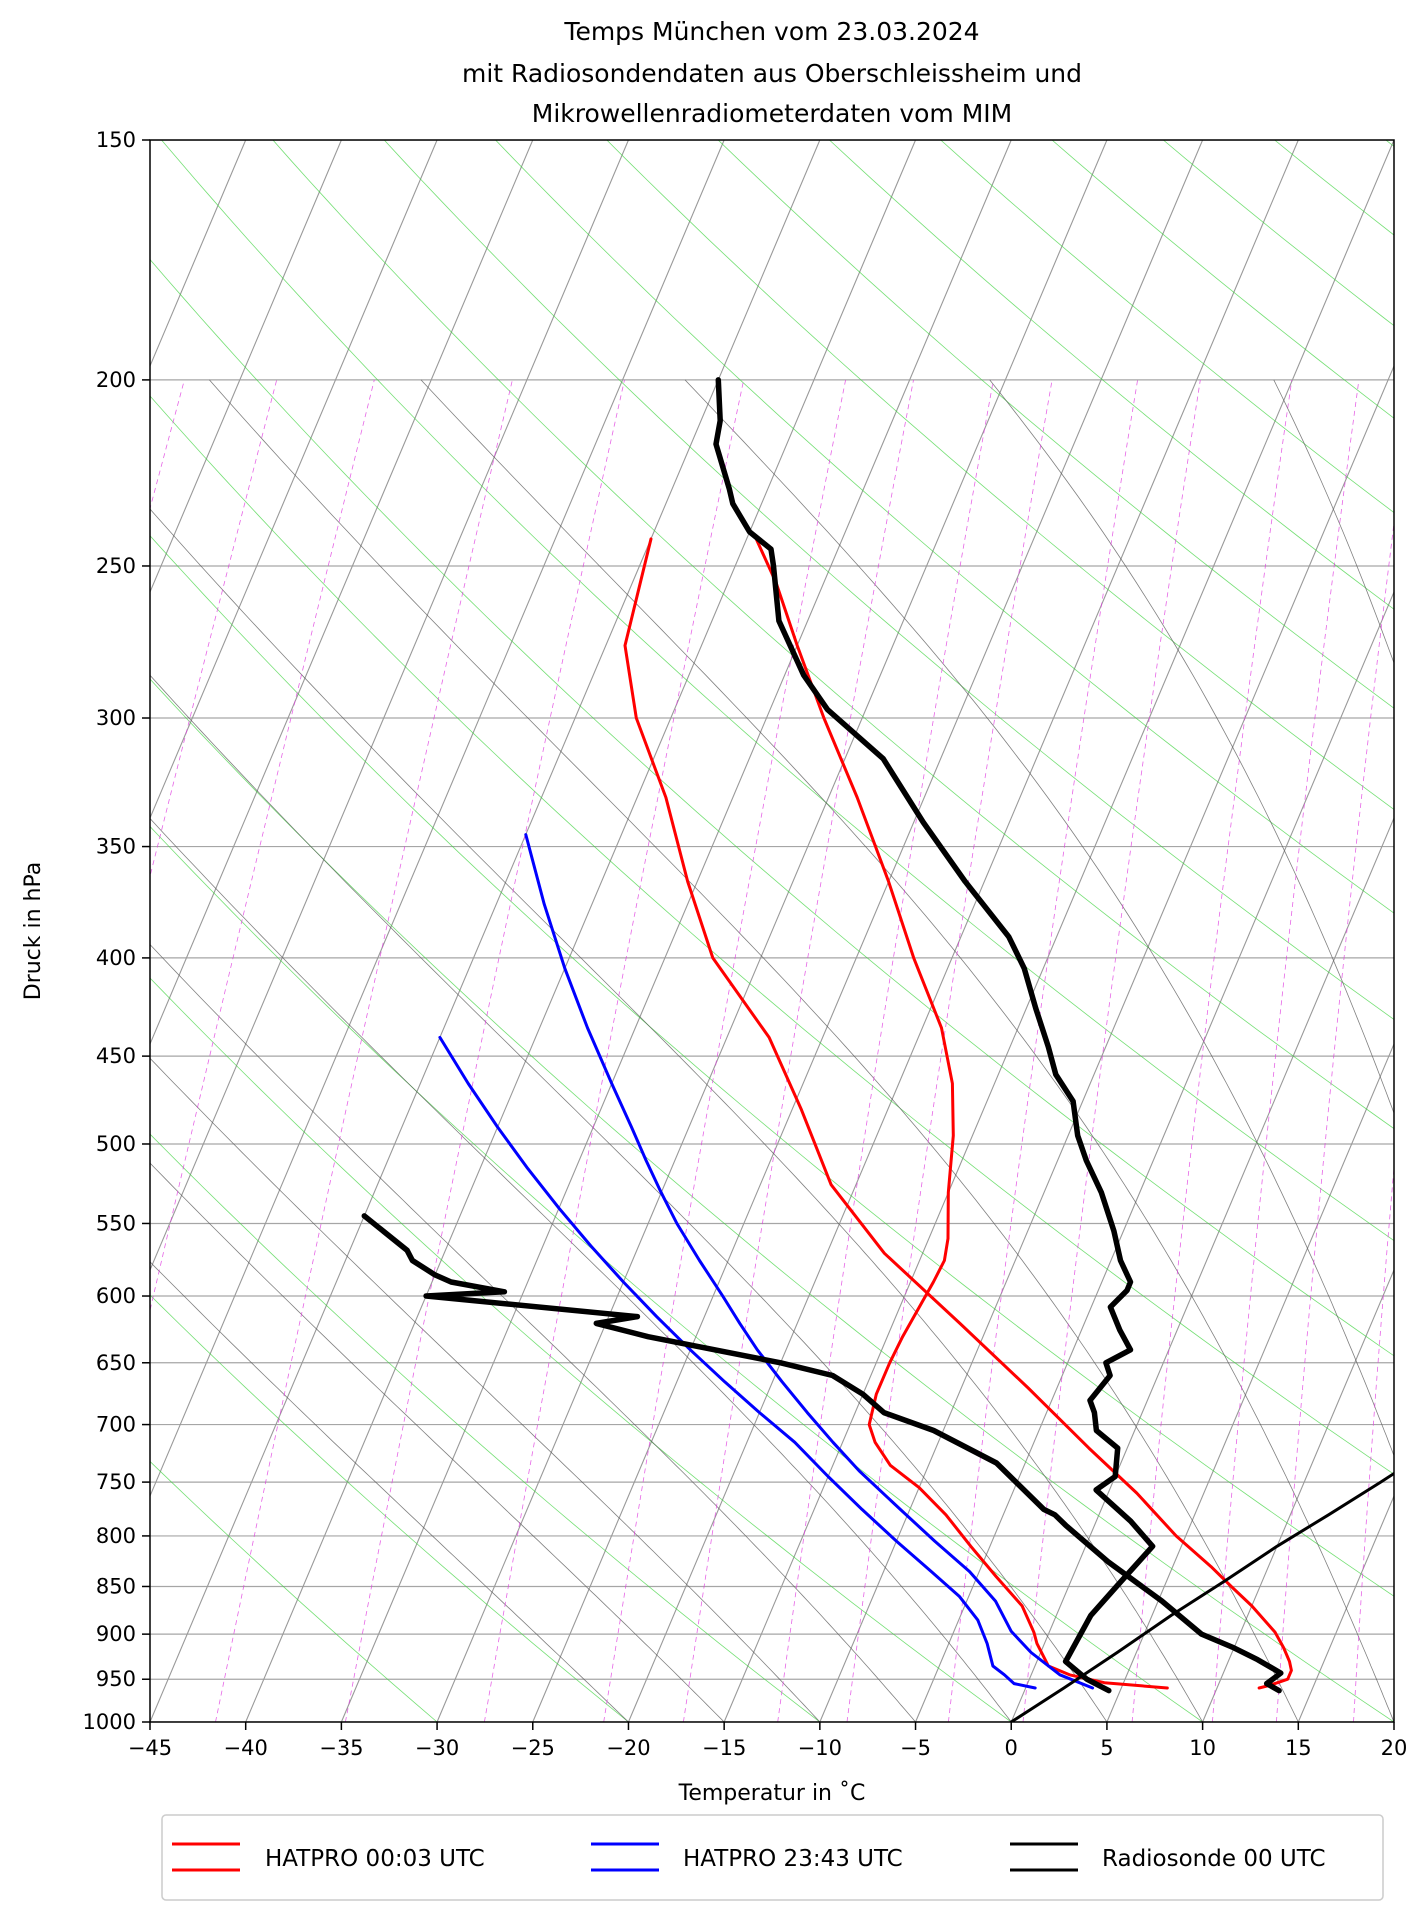 The image size is (1427, 1907). I want to click on y-tick-label: 300, so click(116, 718).